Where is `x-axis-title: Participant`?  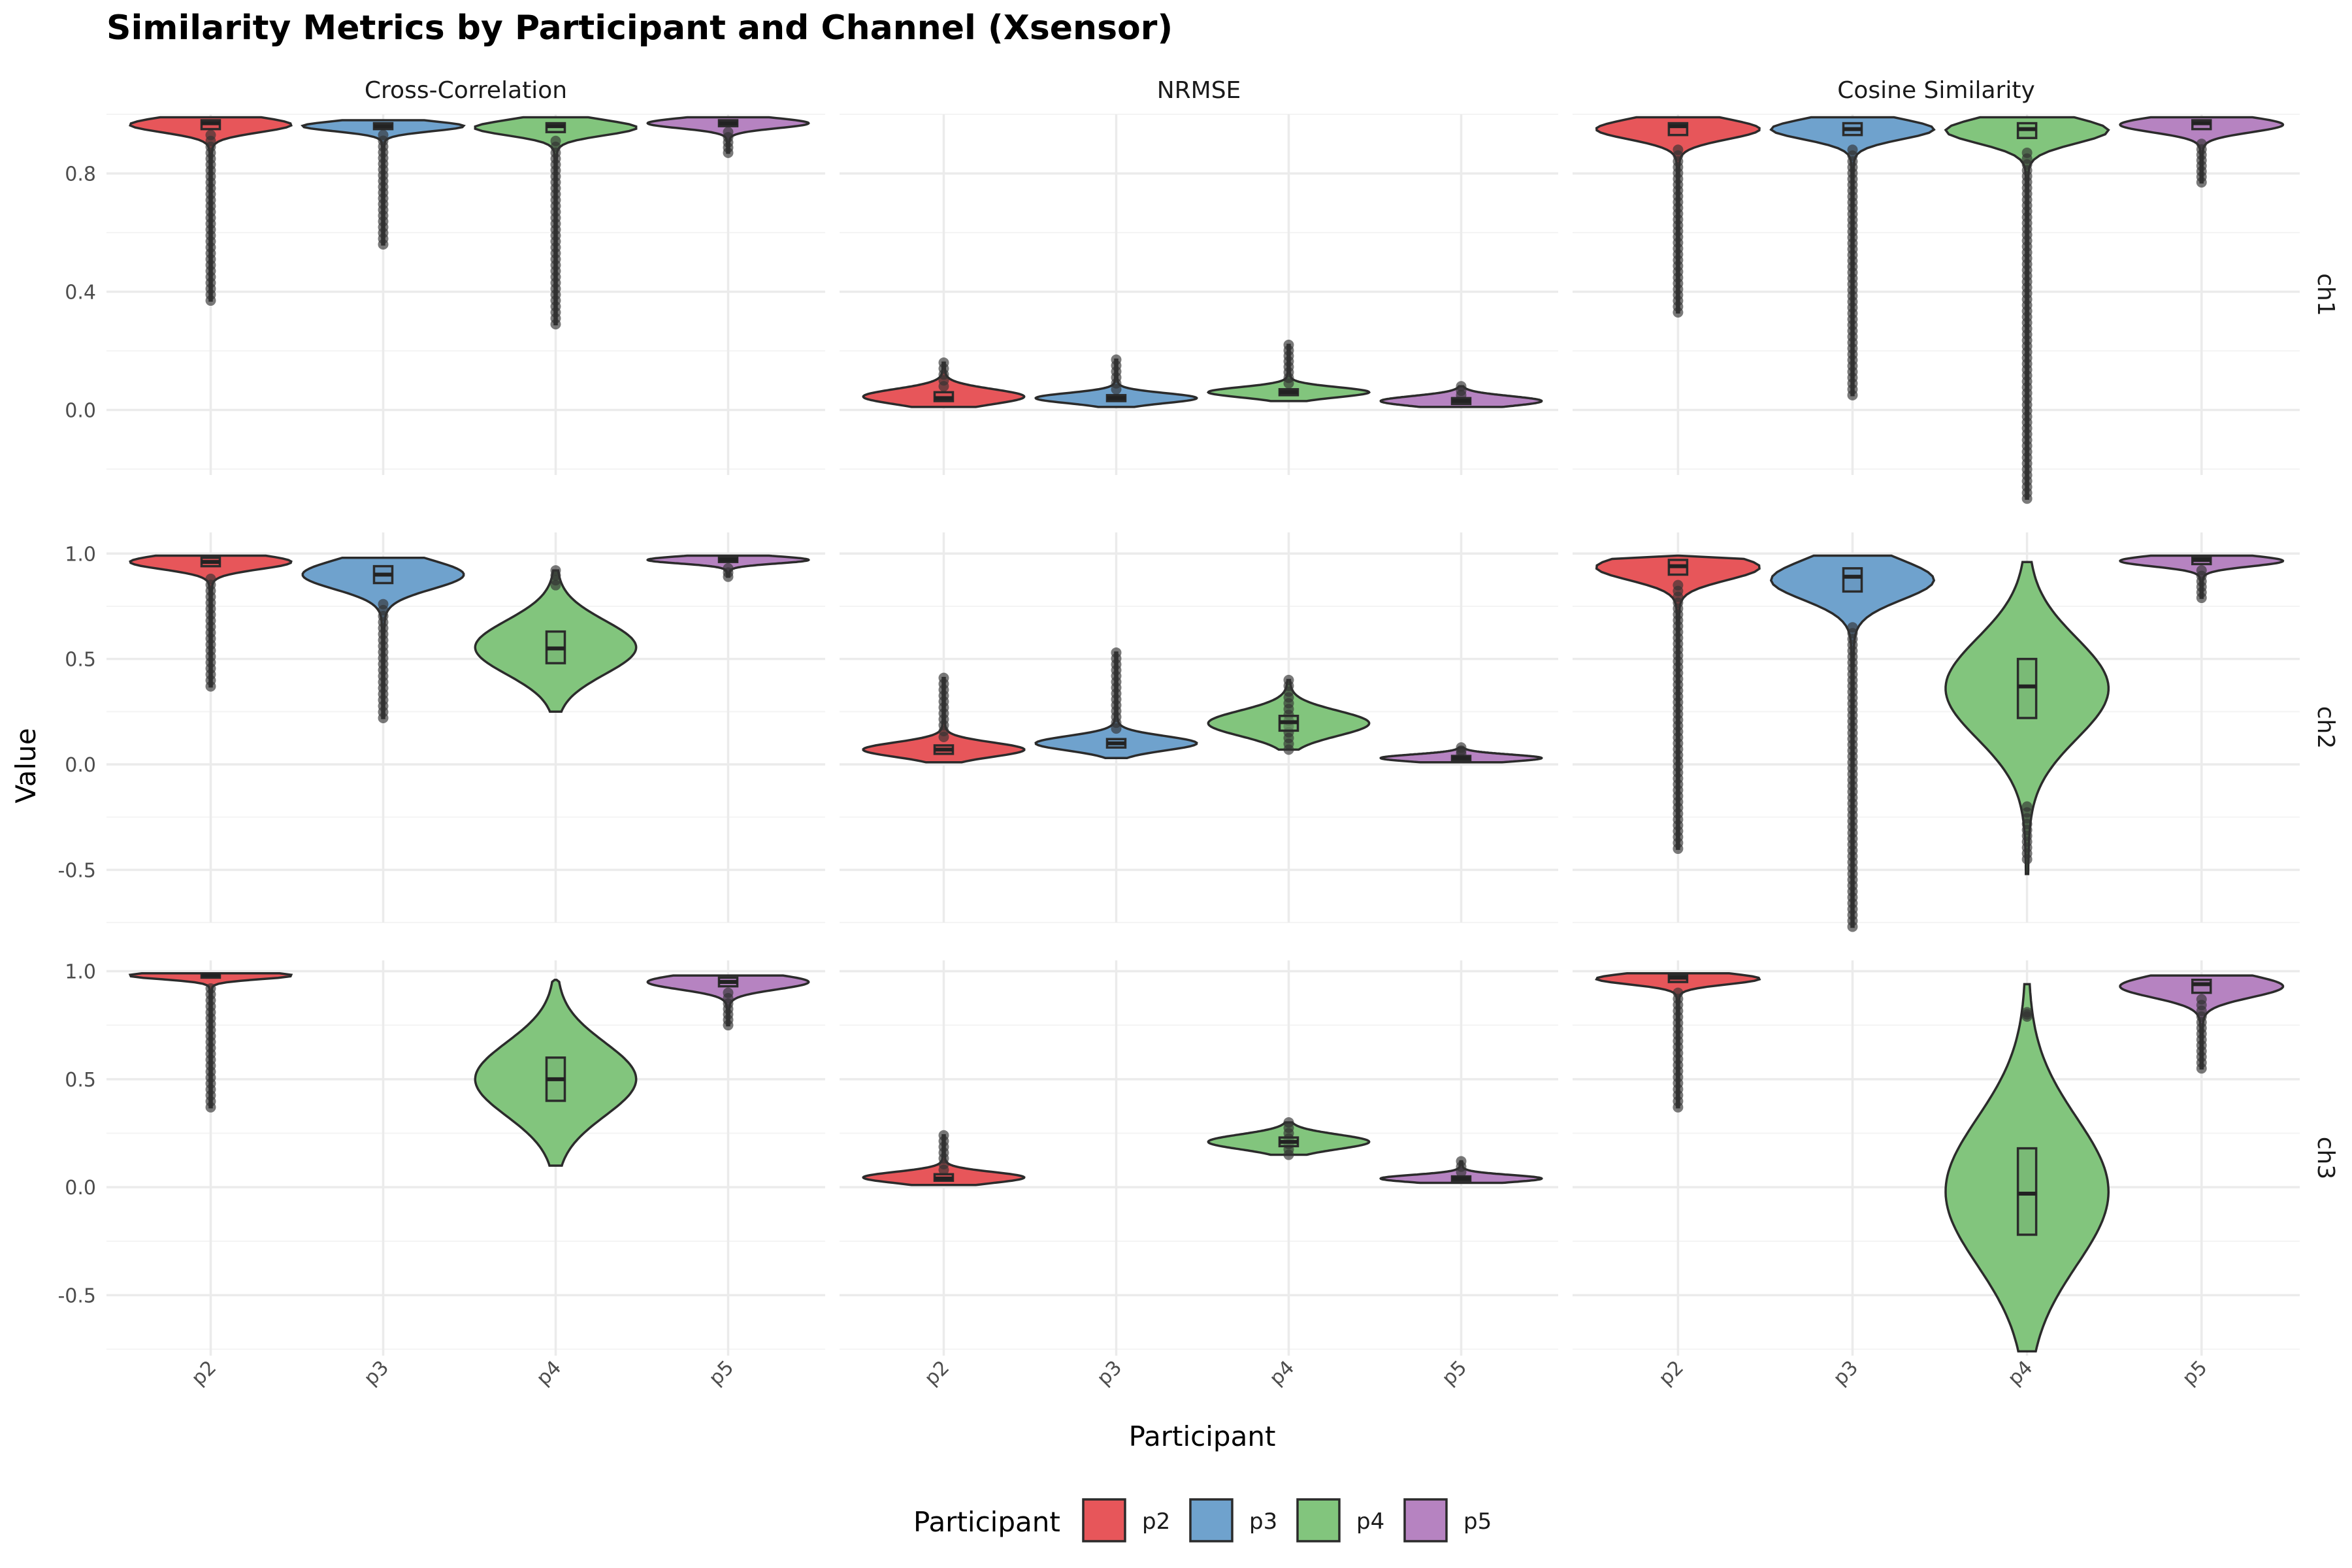 x-axis-title: Participant is located at coordinates (1202, 1436).